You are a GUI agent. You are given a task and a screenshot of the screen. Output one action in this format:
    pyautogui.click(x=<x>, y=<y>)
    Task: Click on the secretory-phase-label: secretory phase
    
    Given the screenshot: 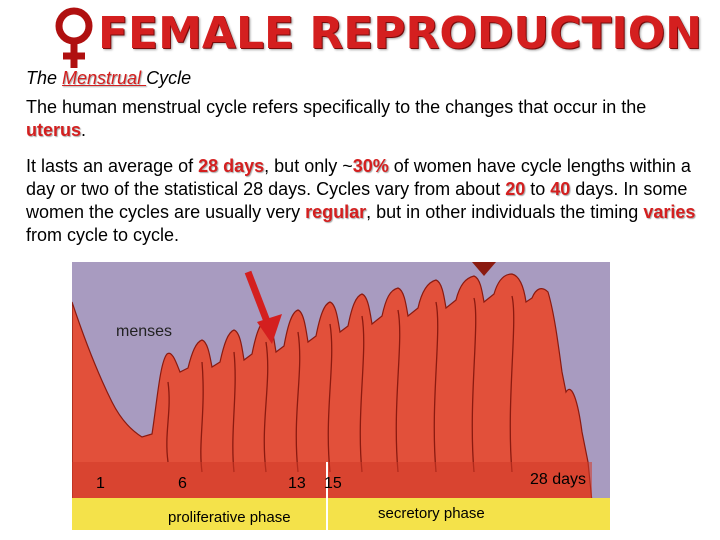 What is the action you would take?
    pyautogui.click(x=431, y=513)
    